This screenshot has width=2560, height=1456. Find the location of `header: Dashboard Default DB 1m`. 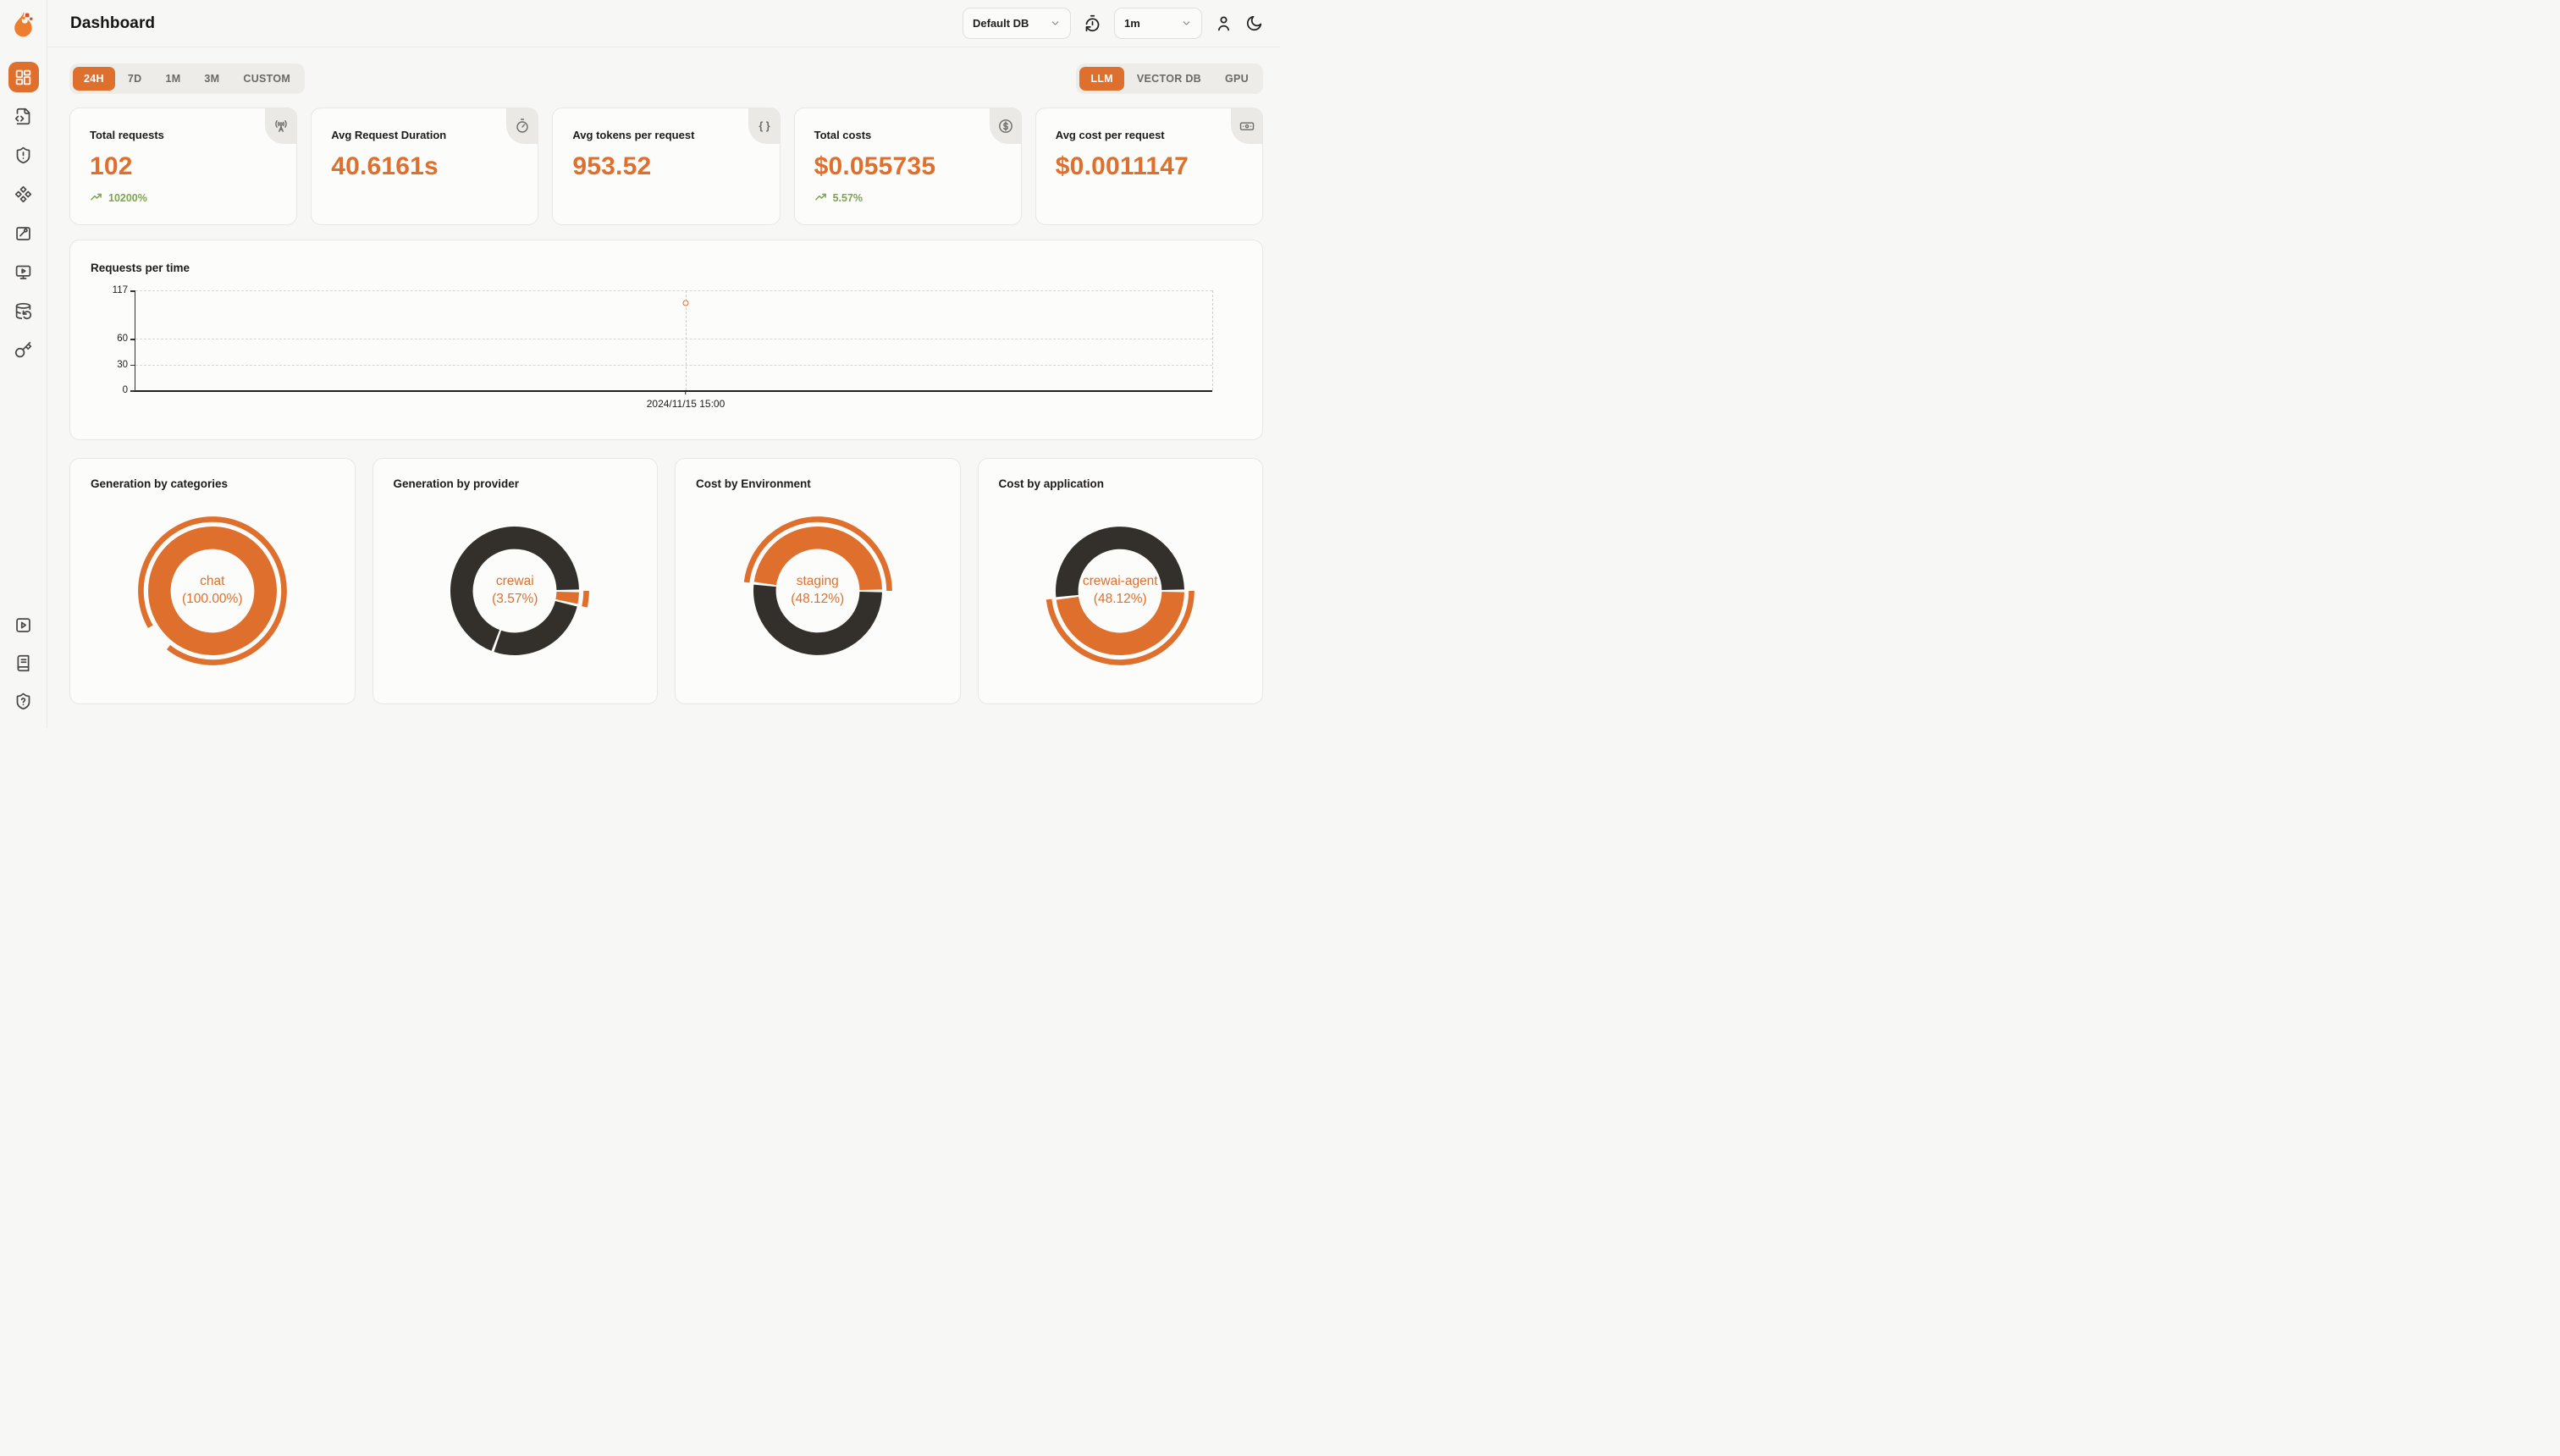

header: Dashboard Default DB 1m is located at coordinates (663, 23).